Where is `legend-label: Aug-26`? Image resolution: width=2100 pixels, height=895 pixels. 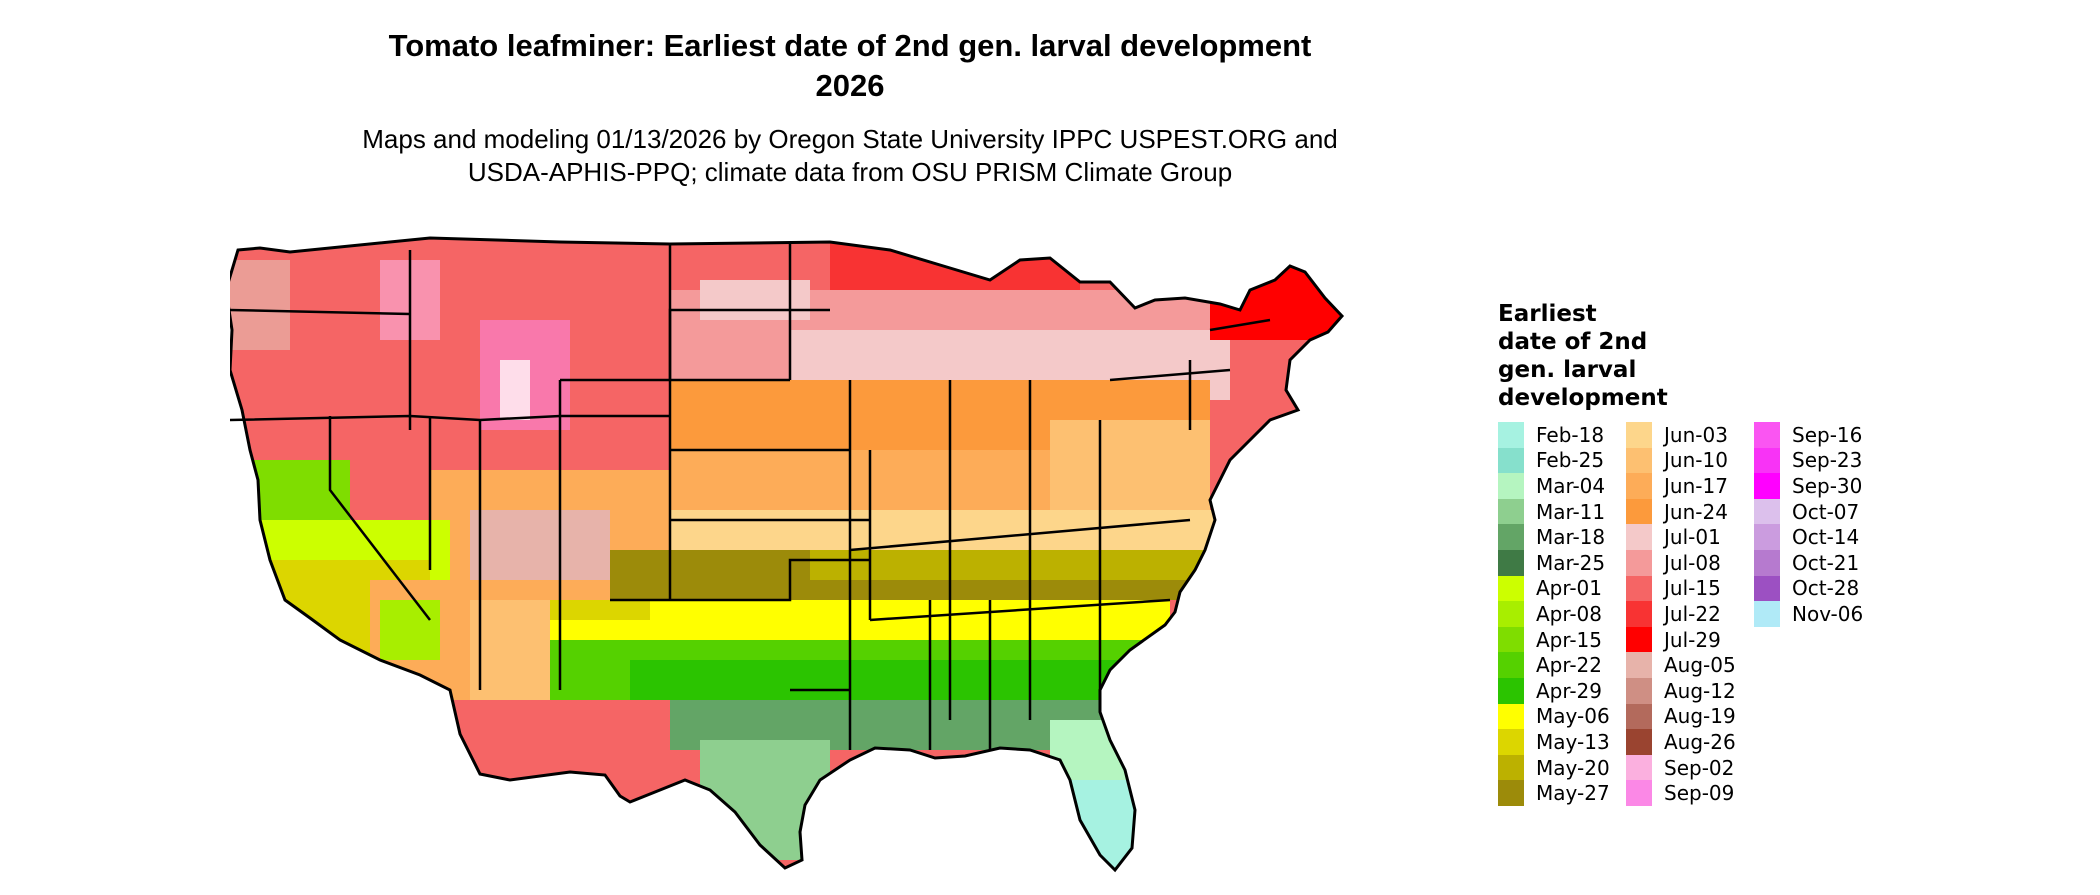 legend-label: Aug-26 is located at coordinates (1700, 741).